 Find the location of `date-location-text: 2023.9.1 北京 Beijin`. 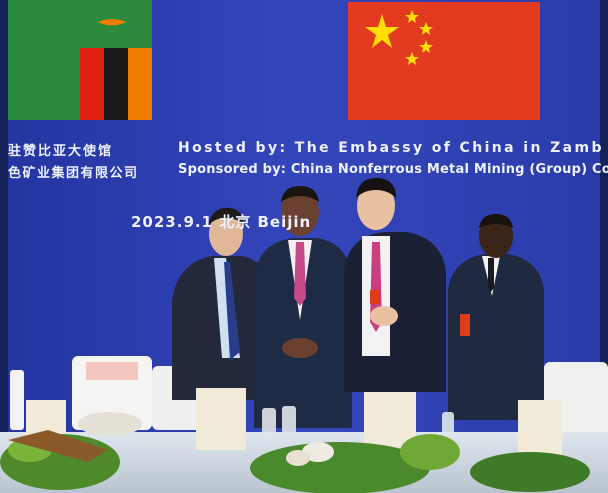

date-location-text: 2023.9.1 北京 Beijin is located at coordinates (221, 222).